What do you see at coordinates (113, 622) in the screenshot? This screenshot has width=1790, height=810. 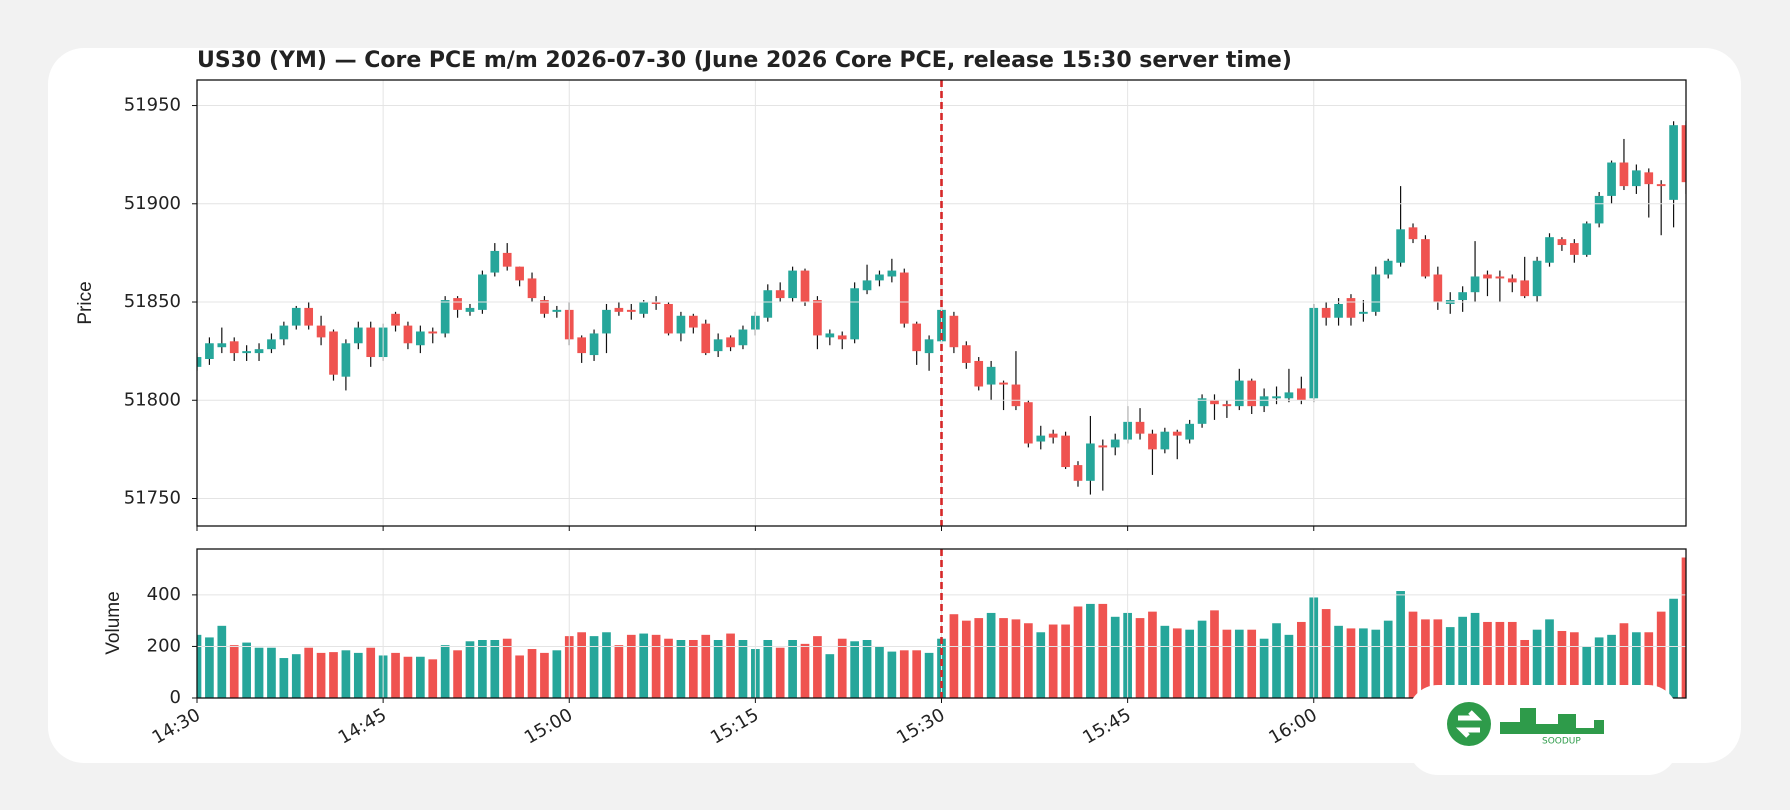 I see `volume-axis-label: Volume` at bounding box center [113, 622].